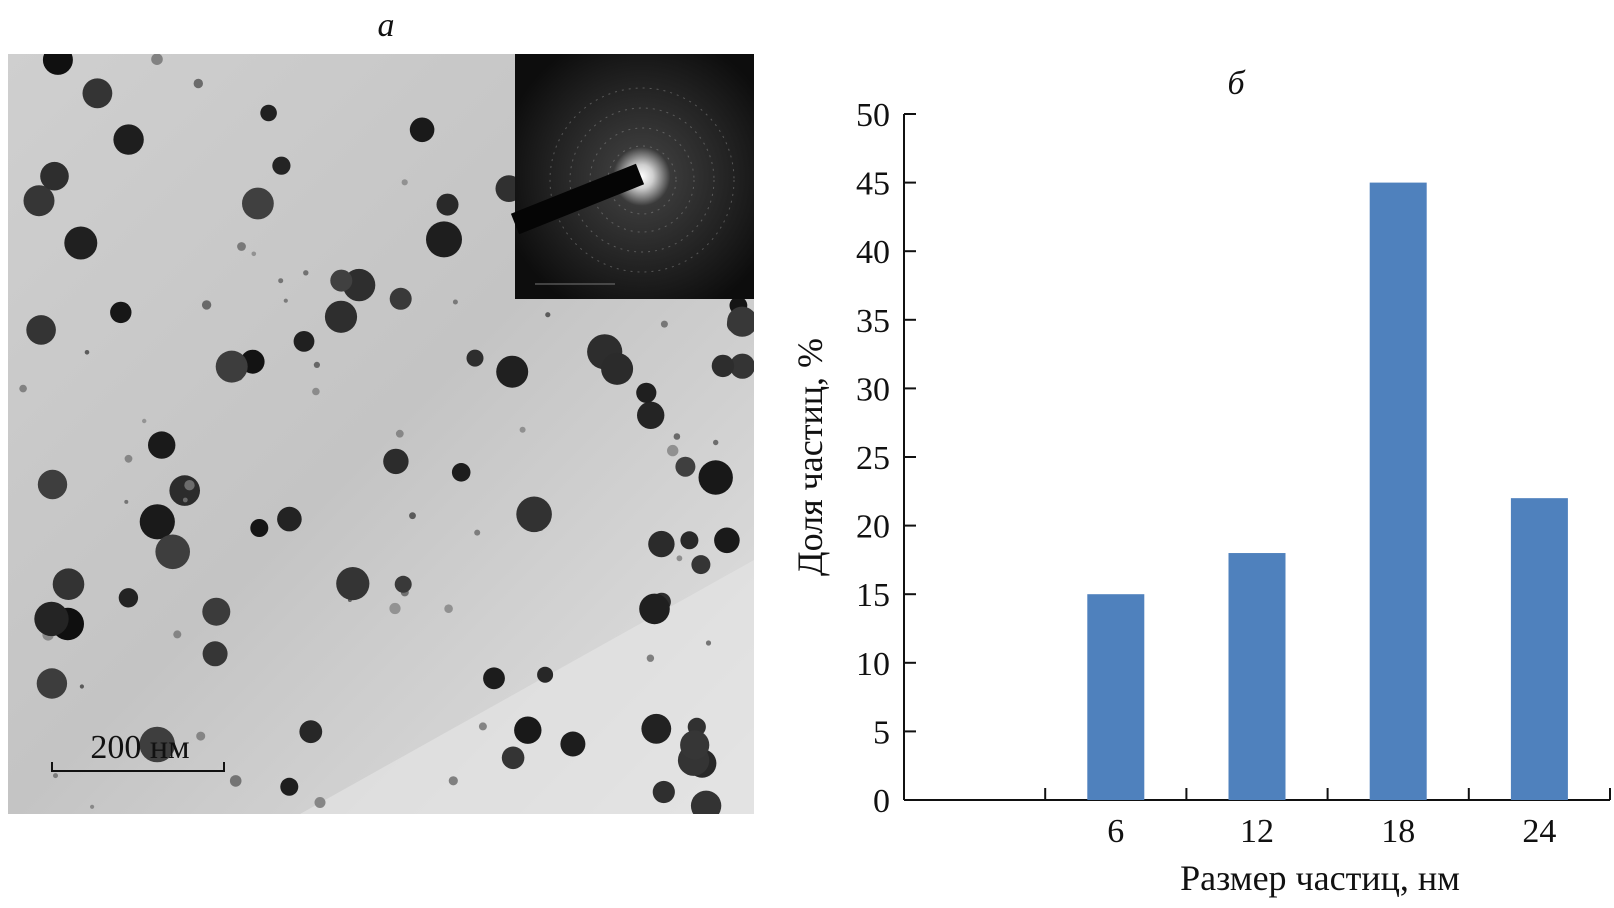  Describe the element at coordinates (632, 176) in the screenshot. I see `saed-inset` at that location.